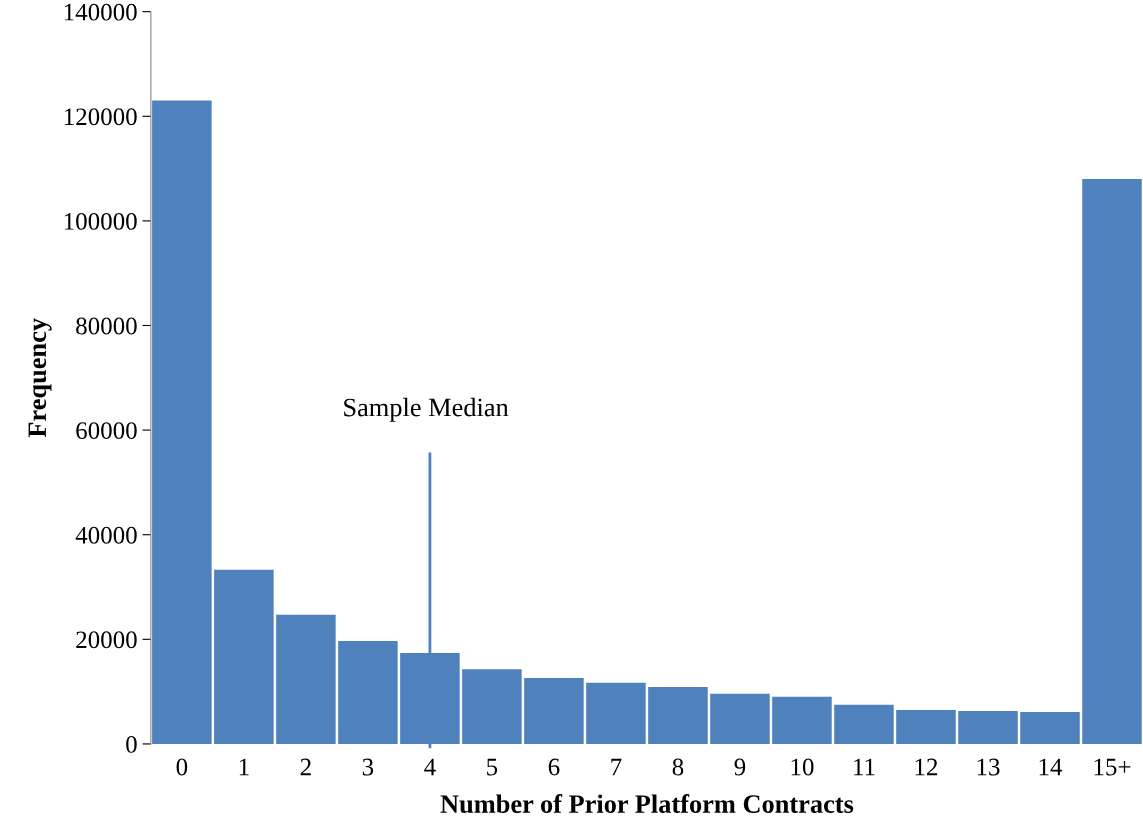  Describe the element at coordinates (678, 767) in the screenshot. I see `x-tick-label: 8` at that location.